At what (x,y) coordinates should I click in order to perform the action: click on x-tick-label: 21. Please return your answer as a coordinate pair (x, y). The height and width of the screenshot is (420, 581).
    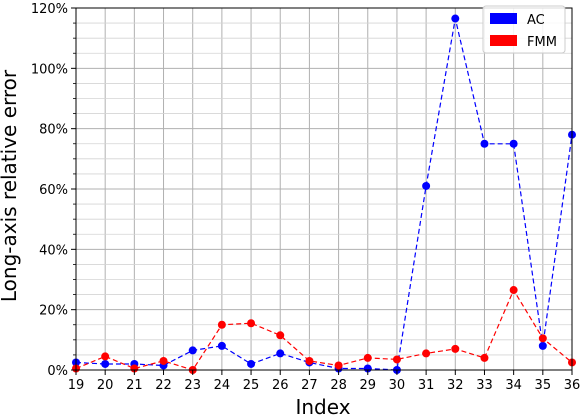
    Looking at the image, I should click on (134, 385).